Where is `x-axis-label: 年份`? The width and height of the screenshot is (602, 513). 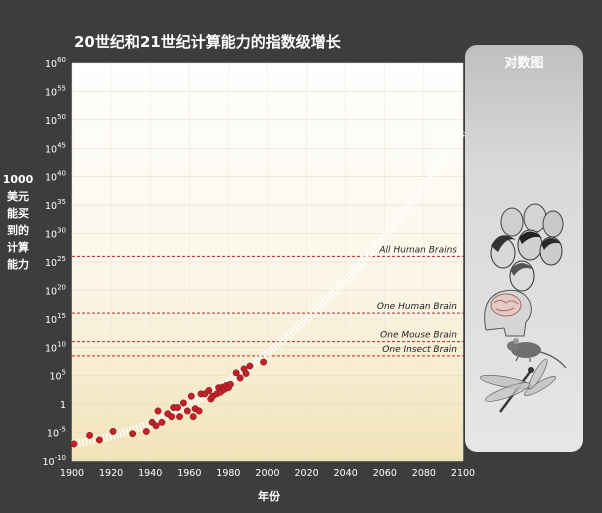 x-axis-label: 年份 is located at coordinates (269, 496).